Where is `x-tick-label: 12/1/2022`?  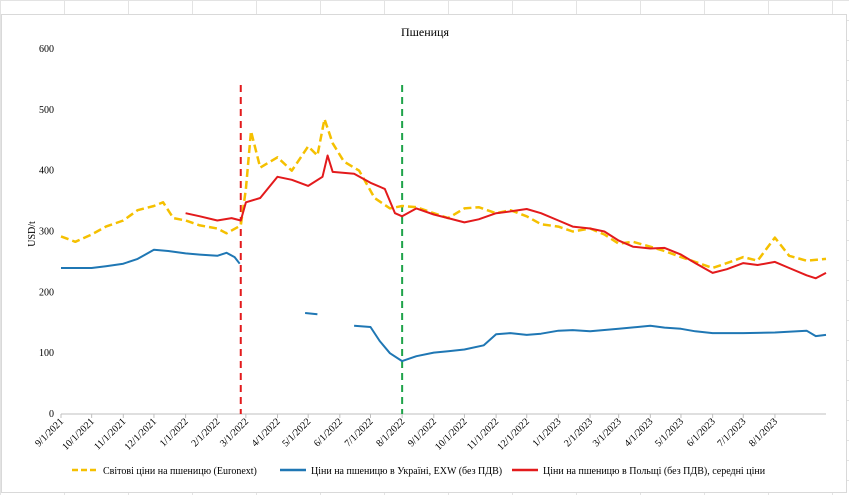
x-tick-label: 12/1/2022 is located at coordinates (513, 434).